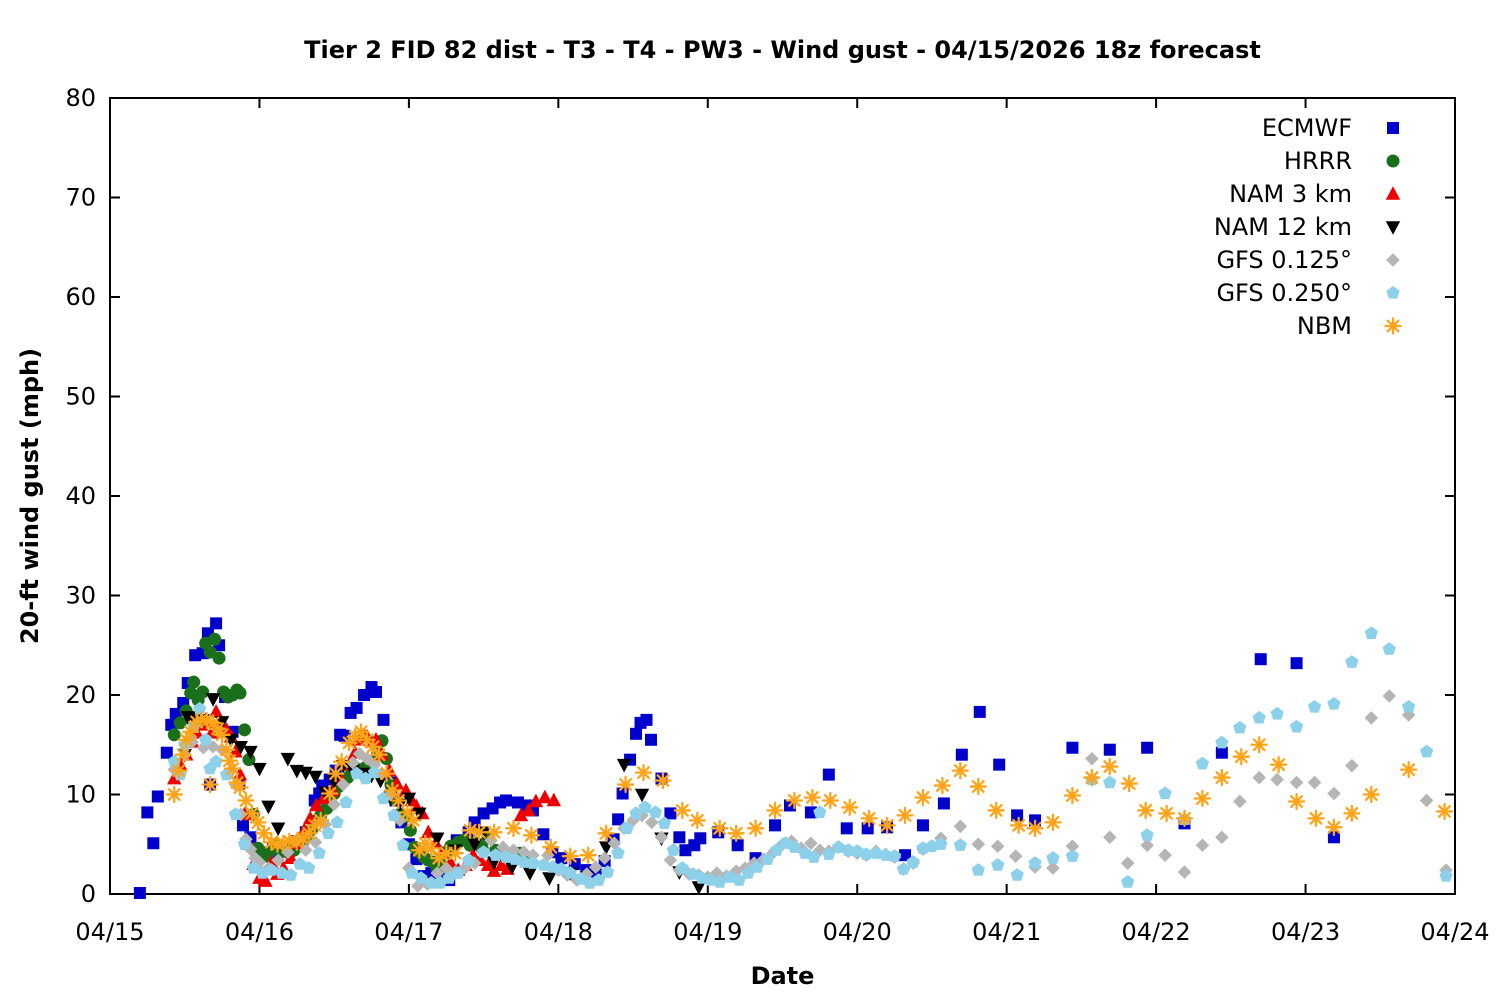 This screenshot has width=1500, height=1000. I want to click on y-tick-label: 10, so click(80, 795).